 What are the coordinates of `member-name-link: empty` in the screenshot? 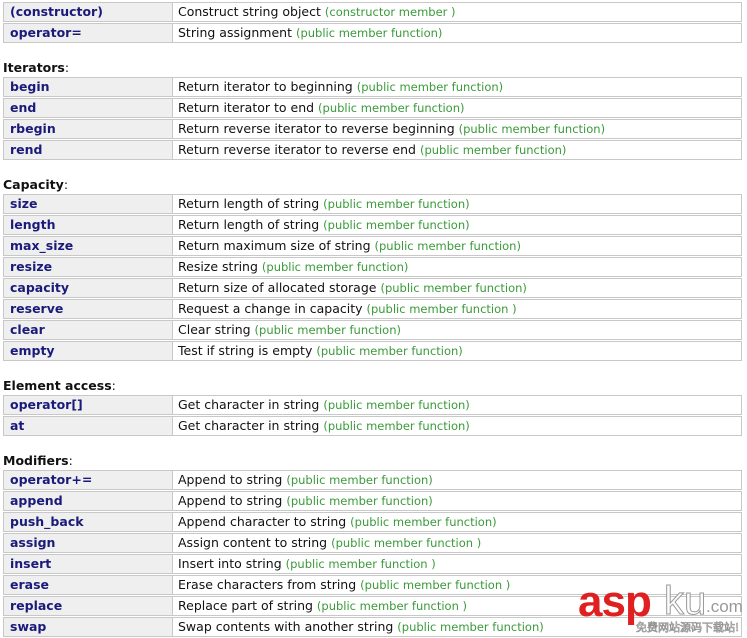 It's located at (88, 351).